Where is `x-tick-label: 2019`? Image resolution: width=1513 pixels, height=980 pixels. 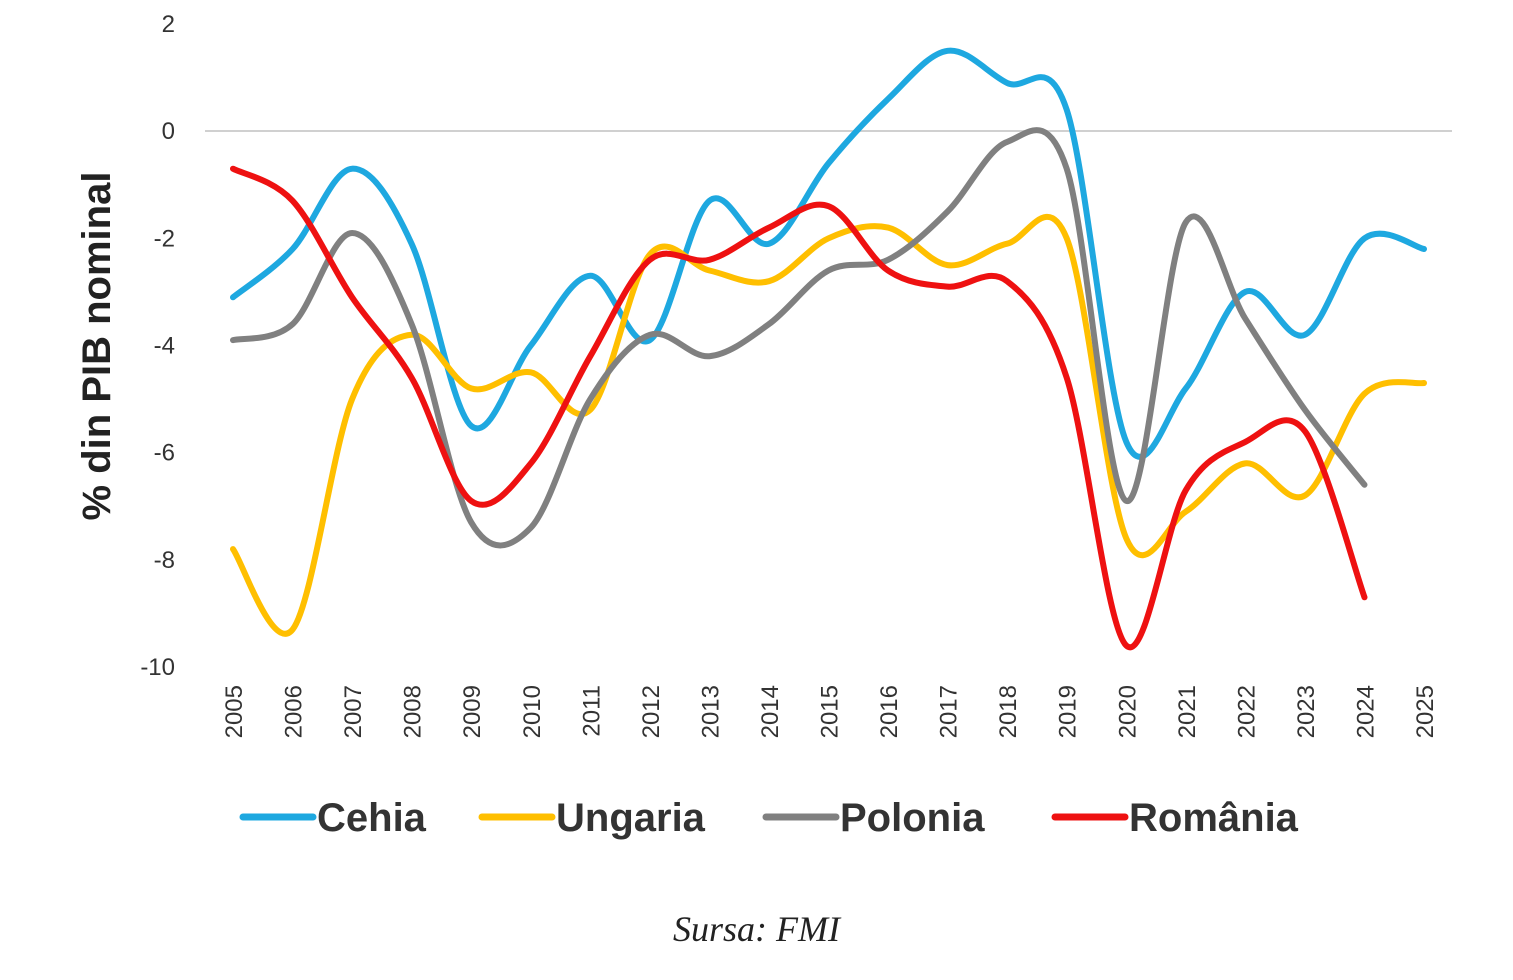
x-tick-label: 2019 is located at coordinates (1068, 711).